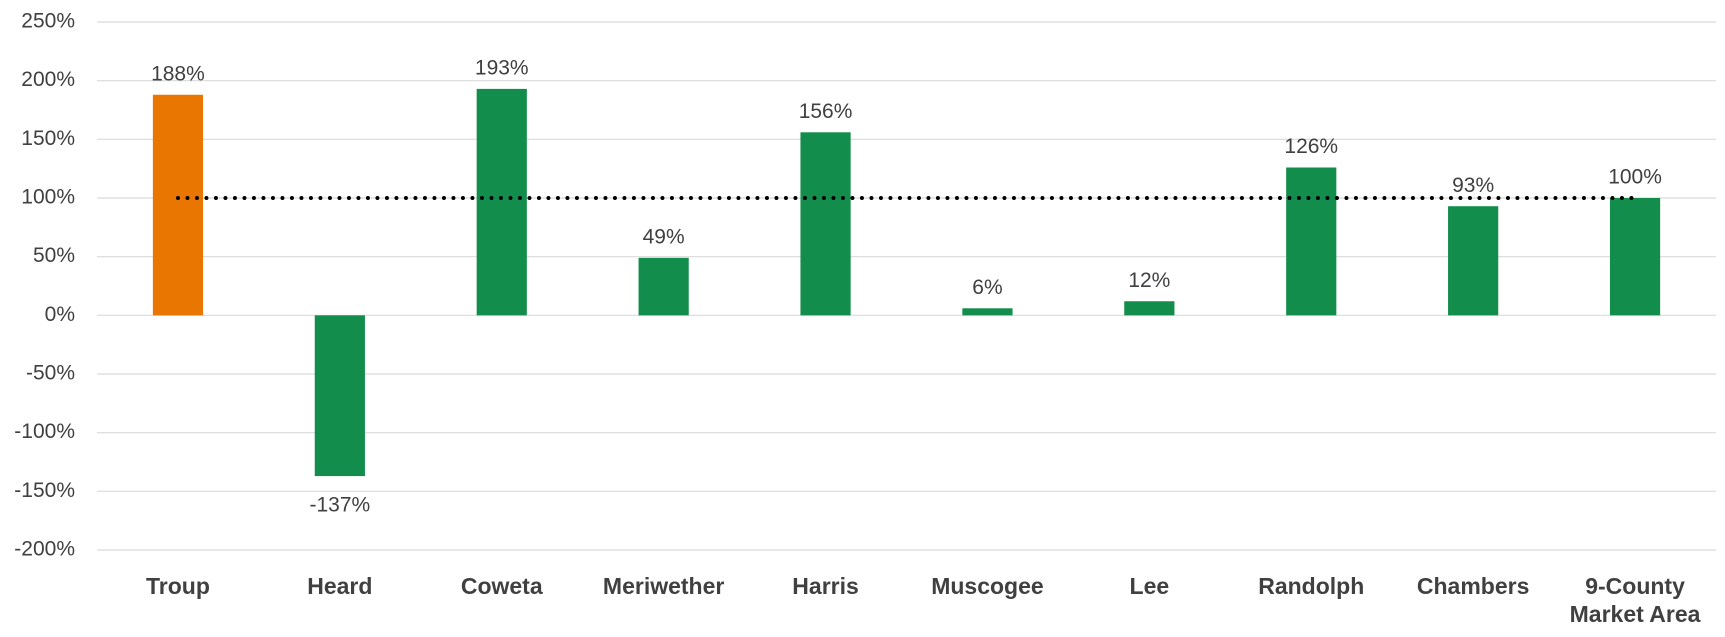 The width and height of the screenshot is (1725, 637). I want to click on value-label: -137%, so click(339, 505).